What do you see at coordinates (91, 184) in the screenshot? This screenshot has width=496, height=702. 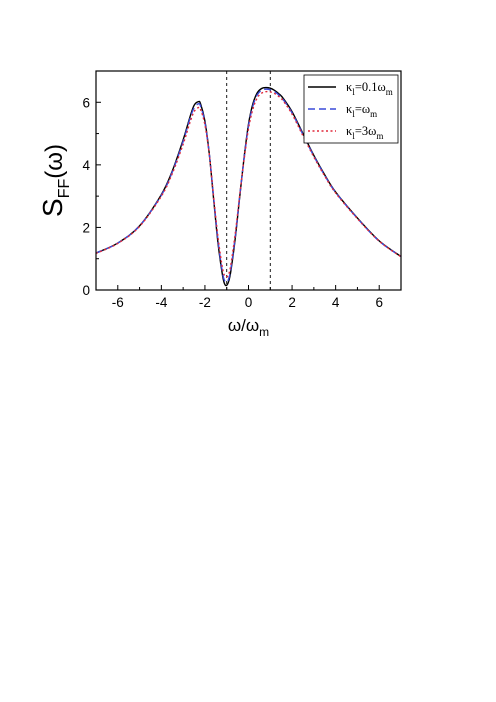 I see `y-axis-ticks: 0 2 4 6` at bounding box center [91, 184].